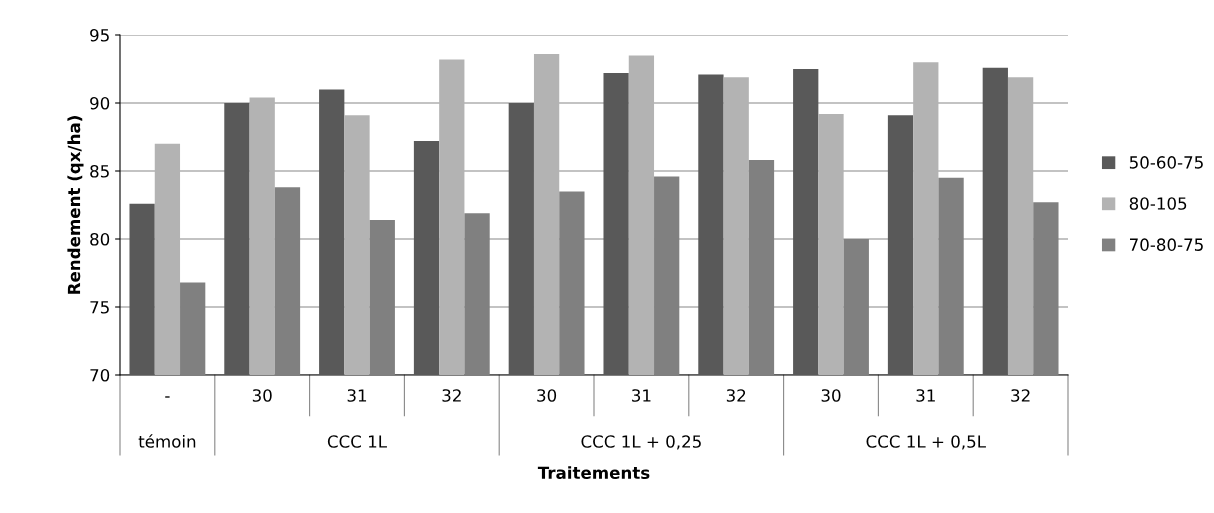 The height and width of the screenshot is (513, 1214). I want to click on text: CCC 1L + 0,25, so click(641, 442).